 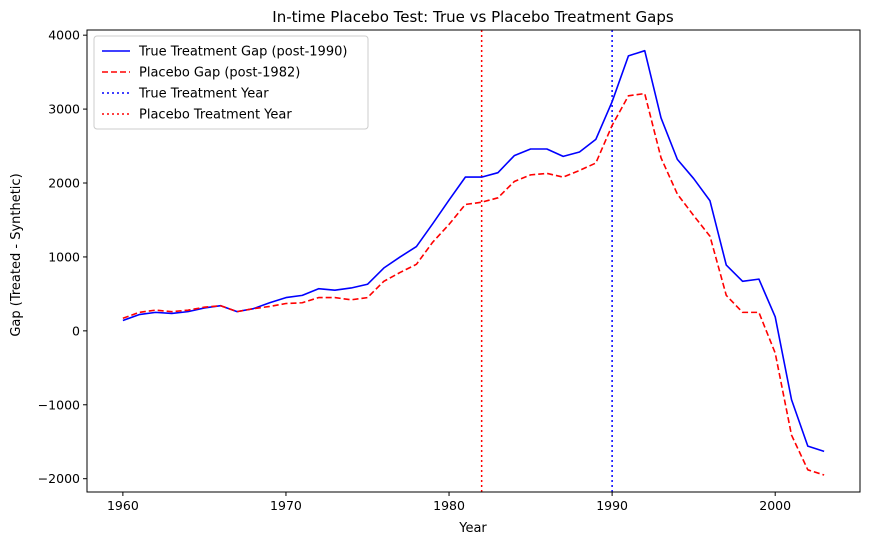 I want to click on legend-label-0: True Treatment Gap (post-1990), so click(x=242, y=52).